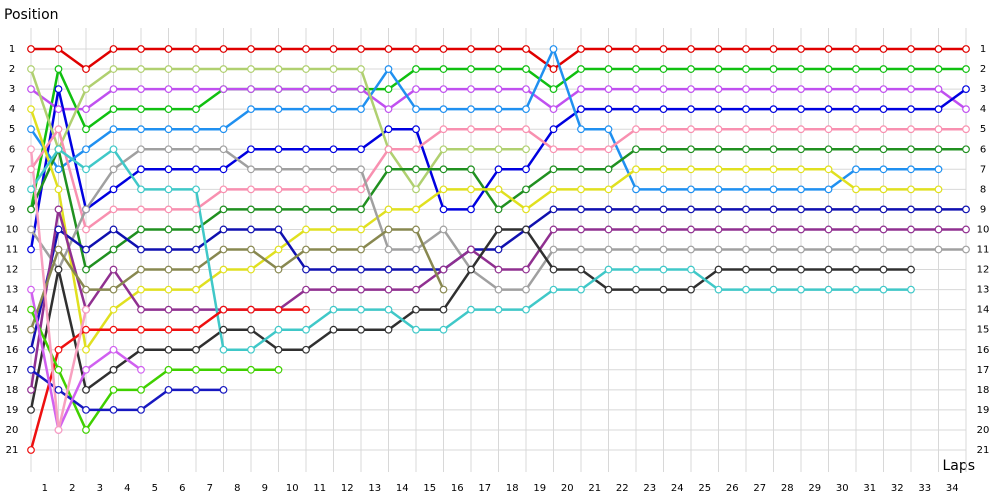  I want to click on series-line, so click(237, 279).